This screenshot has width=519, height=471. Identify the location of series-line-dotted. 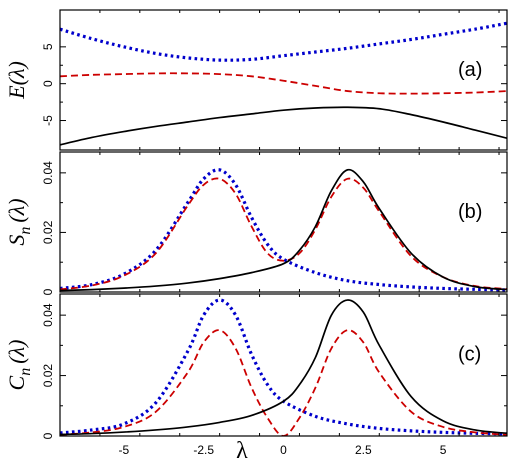
(283, 41).